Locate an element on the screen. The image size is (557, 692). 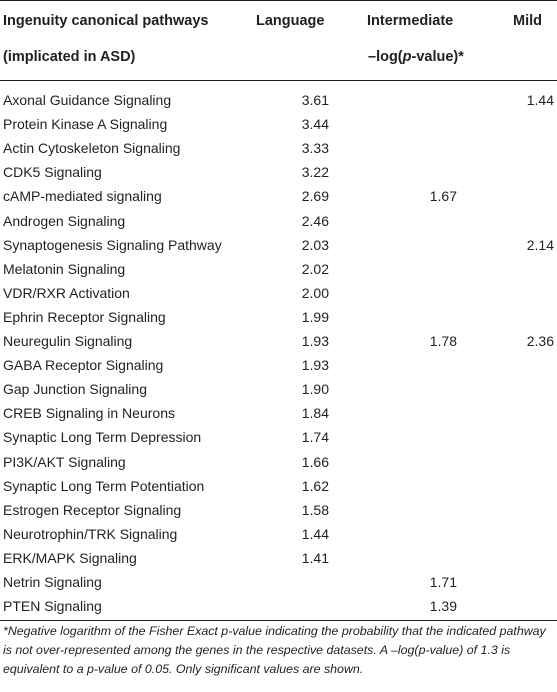
language-value-cell: 1.99 is located at coordinates (315, 316).